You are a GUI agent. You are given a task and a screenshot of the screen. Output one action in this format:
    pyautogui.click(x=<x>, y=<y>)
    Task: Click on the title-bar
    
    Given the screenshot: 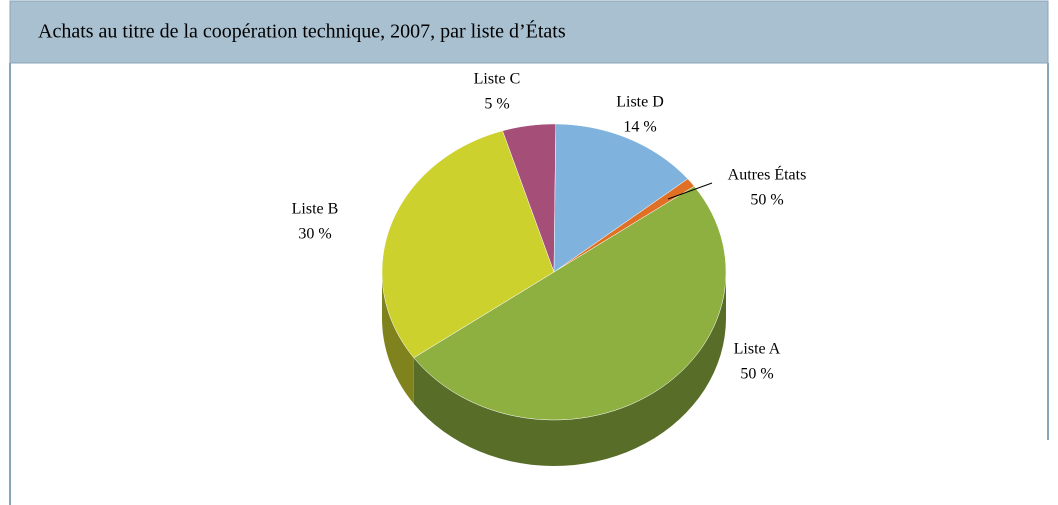 What is the action you would take?
    pyautogui.click(x=529, y=32)
    